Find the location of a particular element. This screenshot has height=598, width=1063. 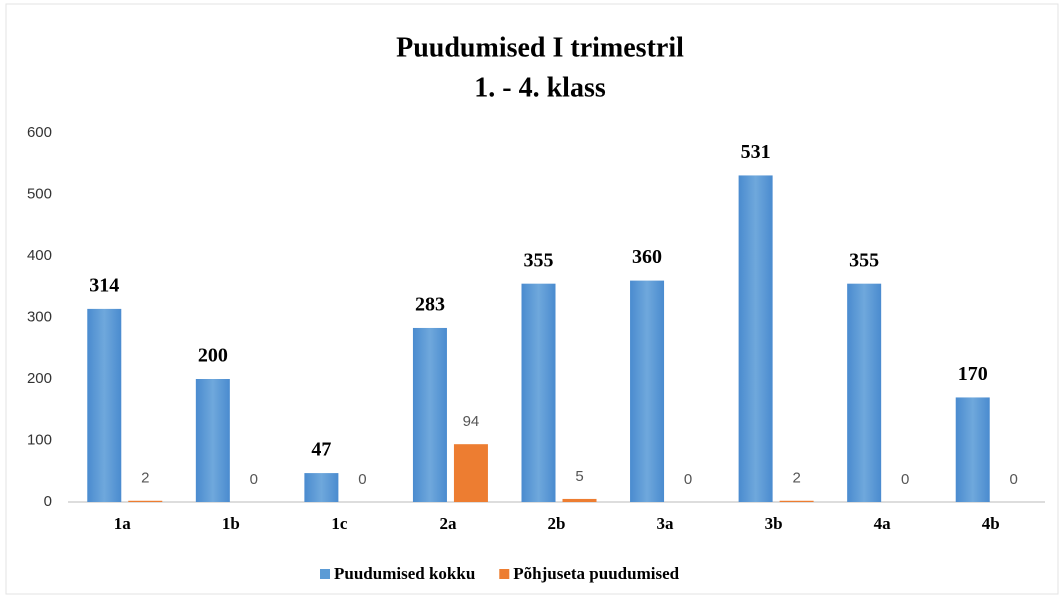

data-label: 360 is located at coordinates (647, 257).